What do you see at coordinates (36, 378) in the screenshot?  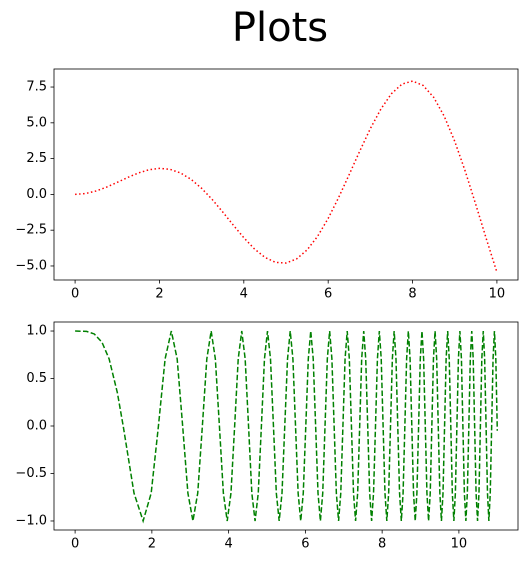 I see `y-tick-label: 0.5` at bounding box center [36, 378].